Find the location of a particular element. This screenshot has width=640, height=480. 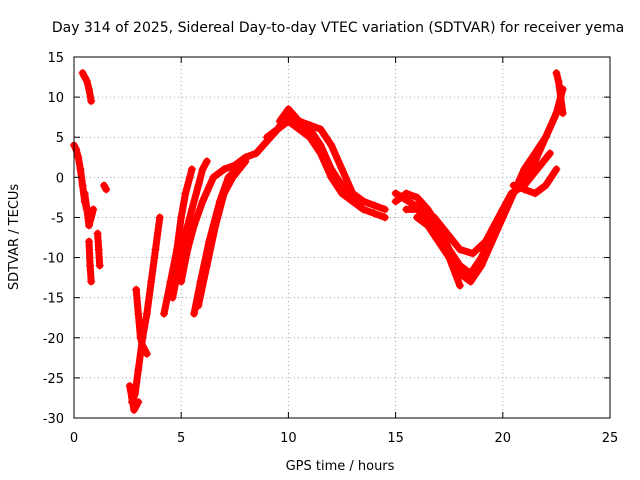

x-tick-label: 20 is located at coordinates (503, 438).